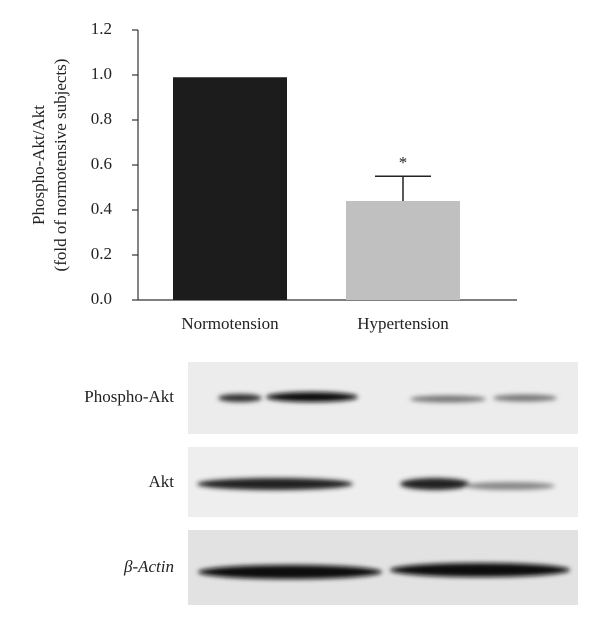  Describe the element at coordinates (403, 323) in the screenshot. I see `x-tick-label: Hypertension` at that location.